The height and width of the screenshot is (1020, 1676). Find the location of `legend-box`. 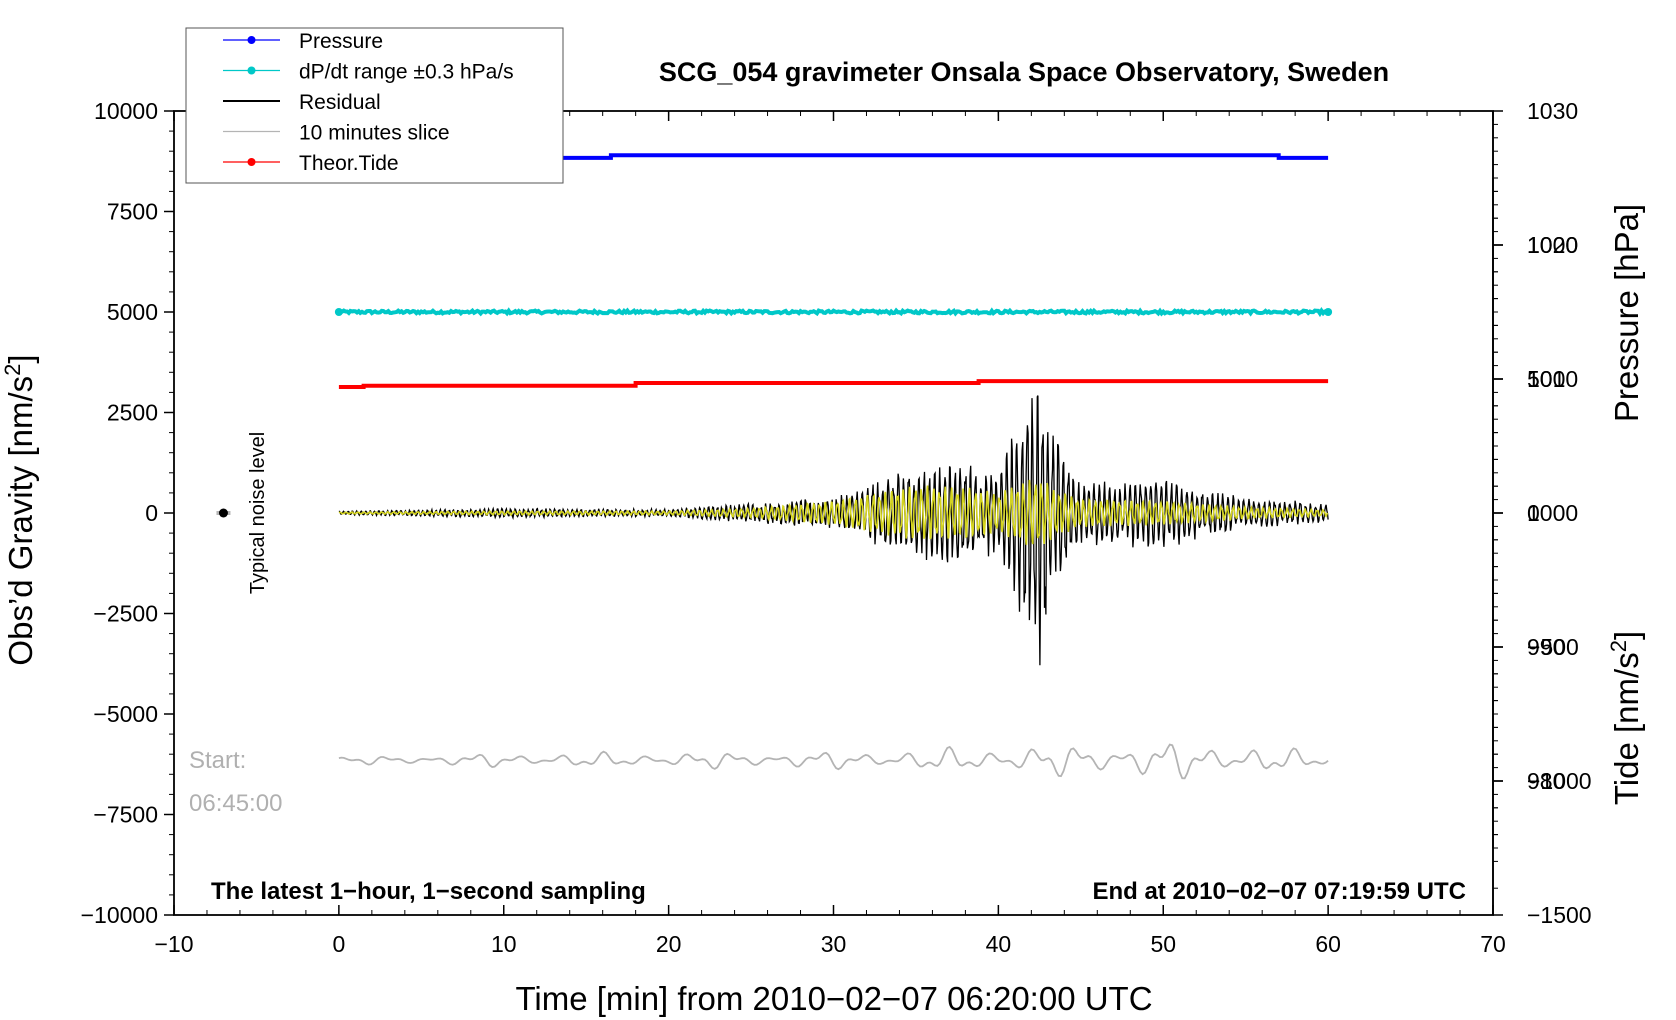

legend-box is located at coordinates (374, 105).